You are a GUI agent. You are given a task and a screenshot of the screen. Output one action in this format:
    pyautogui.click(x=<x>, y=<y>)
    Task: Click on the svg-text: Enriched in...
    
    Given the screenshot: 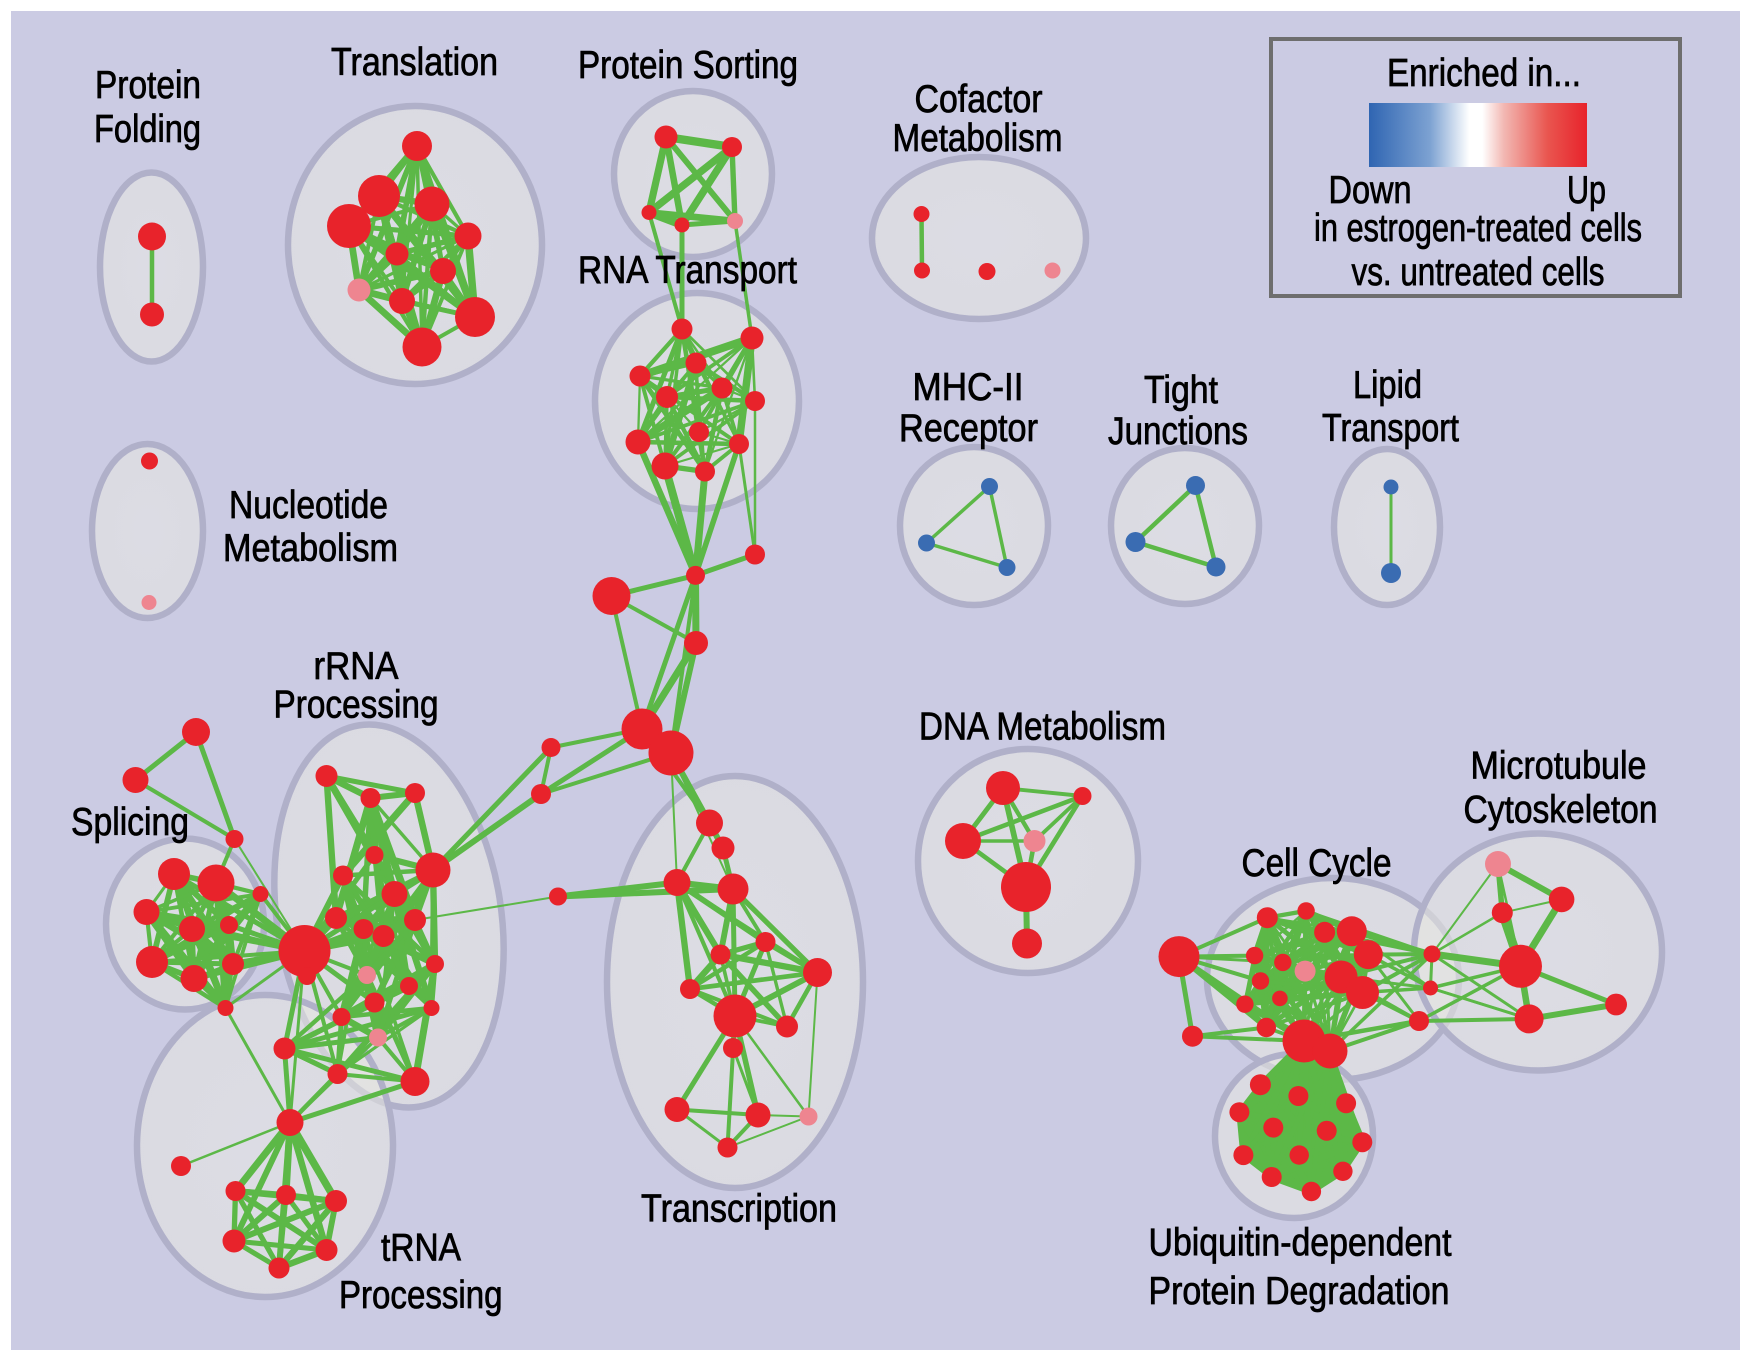 What is the action you would take?
    pyautogui.click(x=1484, y=73)
    